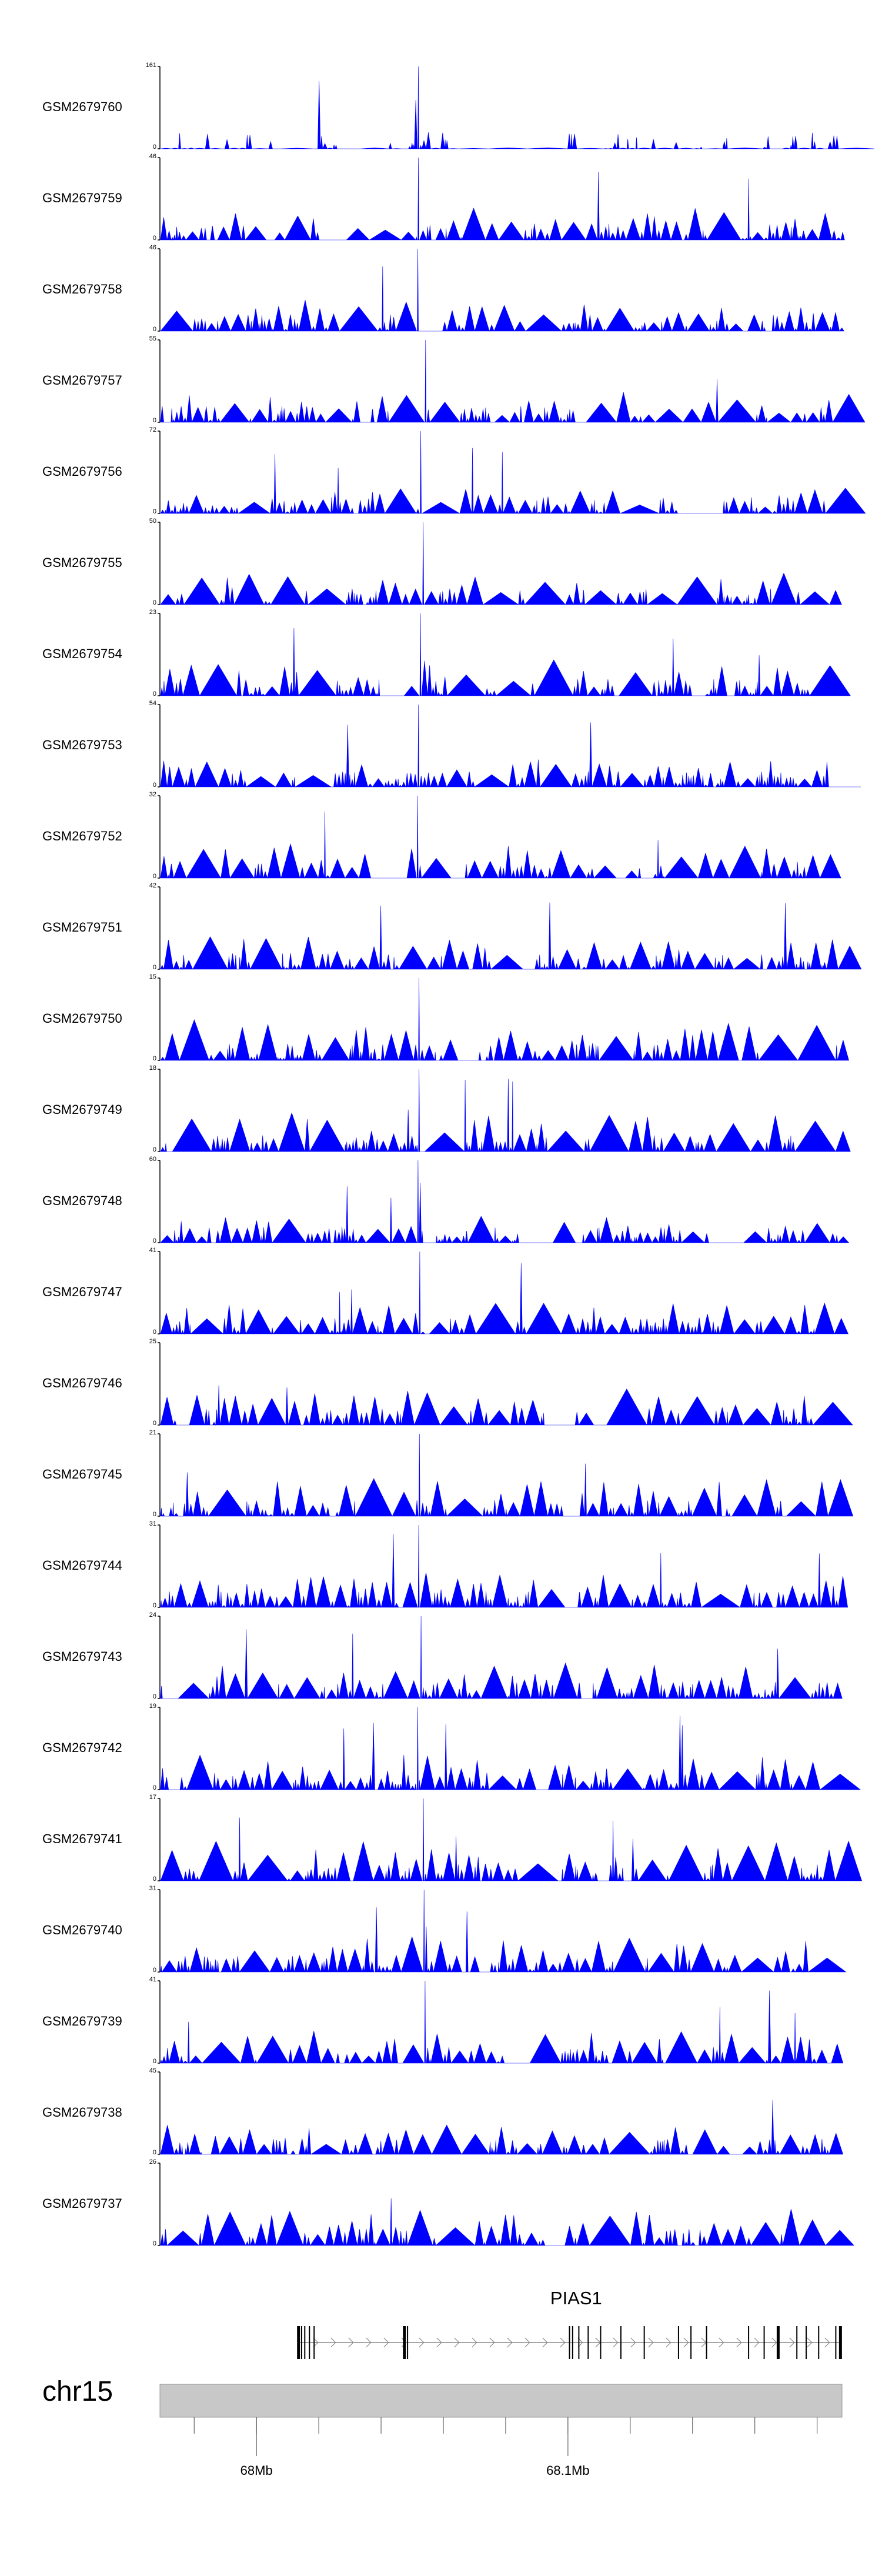 The image size is (882, 2576). Describe the element at coordinates (82, 562) in the screenshot. I see `track-label: GSM2679755` at that location.